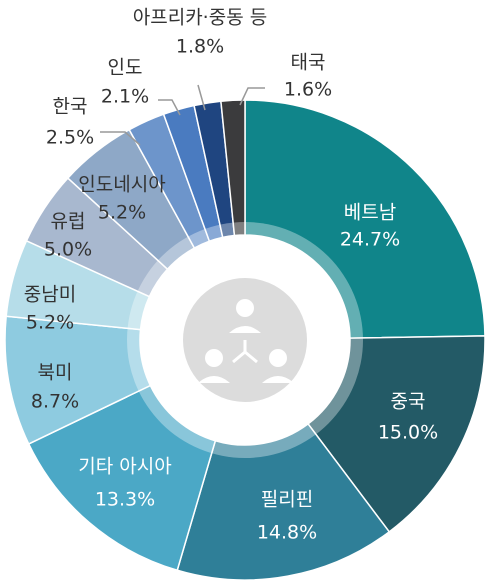  What do you see at coordinates (70, 107) in the screenshot?
I see `slice-name: 한국` at bounding box center [70, 107].